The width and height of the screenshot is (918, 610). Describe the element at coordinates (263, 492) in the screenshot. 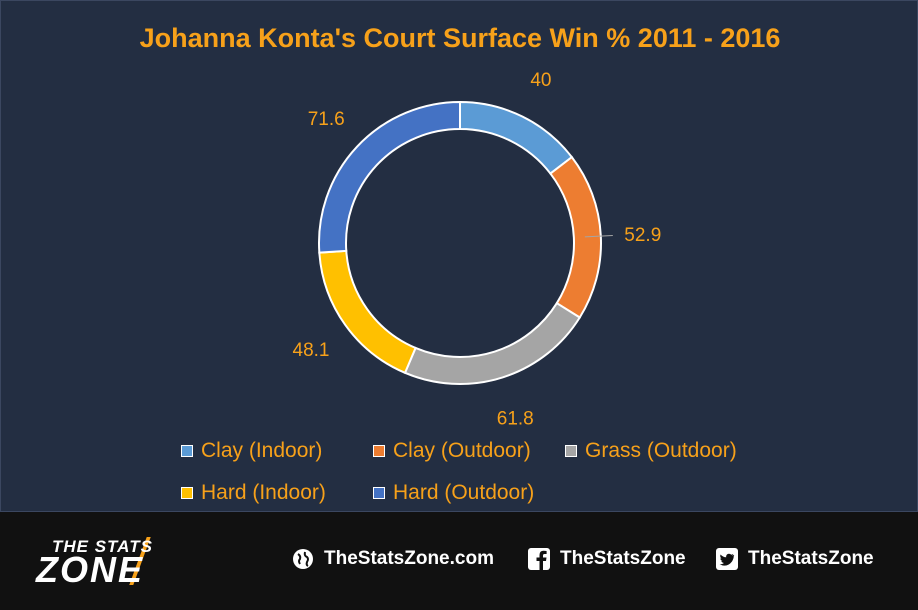

I see `legend-label: Hard (Indoor)` at that location.